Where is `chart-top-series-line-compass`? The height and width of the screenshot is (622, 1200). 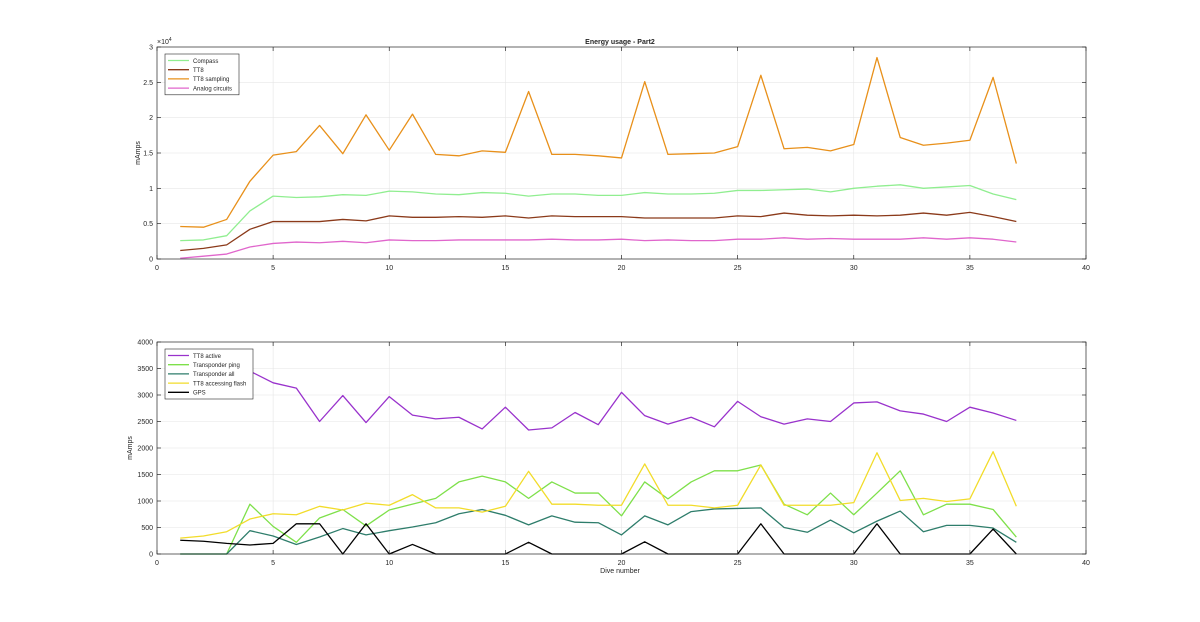
chart-top-series-line-compass is located at coordinates (598, 213).